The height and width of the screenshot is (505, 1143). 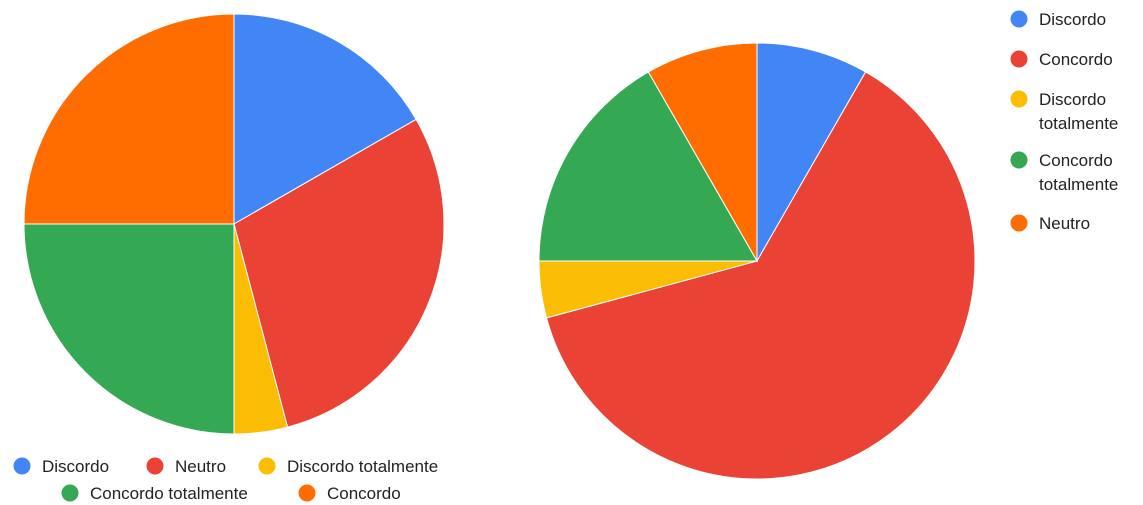 What do you see at coordinates (129, 119) in the screenshot?
I see `pie-slice-concordo` at bounding box center [129, 119].